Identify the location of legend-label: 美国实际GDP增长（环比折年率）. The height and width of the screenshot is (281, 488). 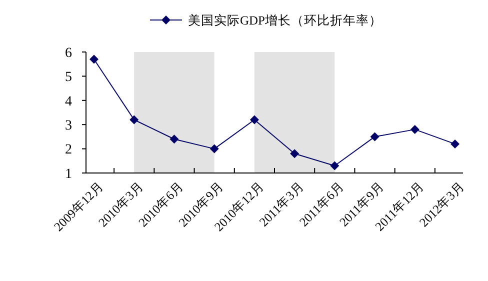
(285, 20).